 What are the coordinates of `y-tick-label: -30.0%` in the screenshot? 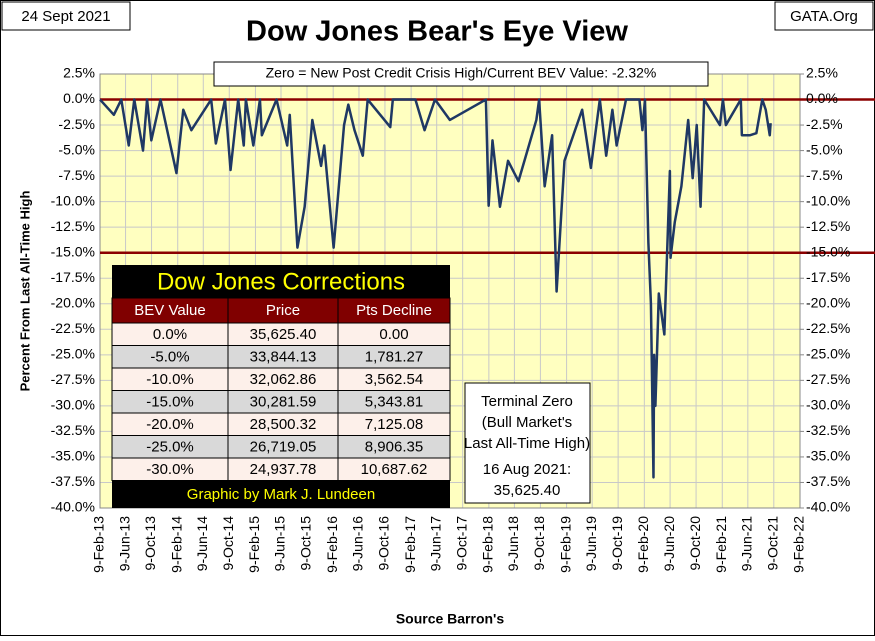 It's located at (73, 405).